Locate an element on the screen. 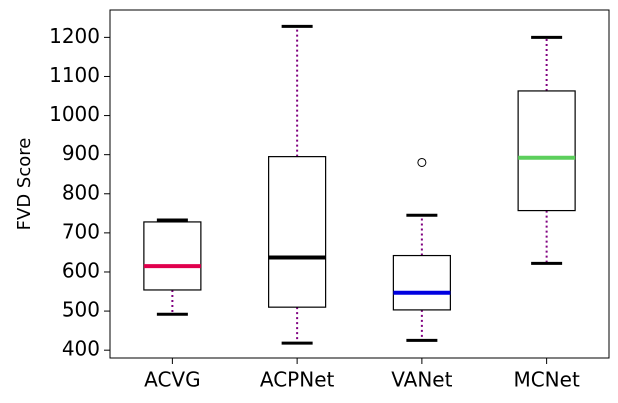  x-axis: ACVG ACPNet VANet MCNet is located at coordinates (362, 375).